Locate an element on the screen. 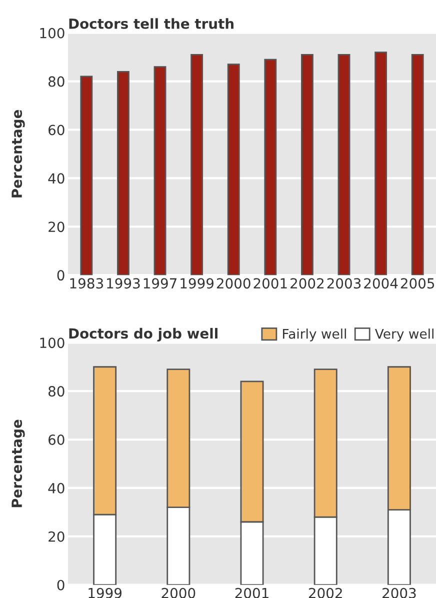  chart-title: Doctors tell the truth is located at coordinates (151, 23).